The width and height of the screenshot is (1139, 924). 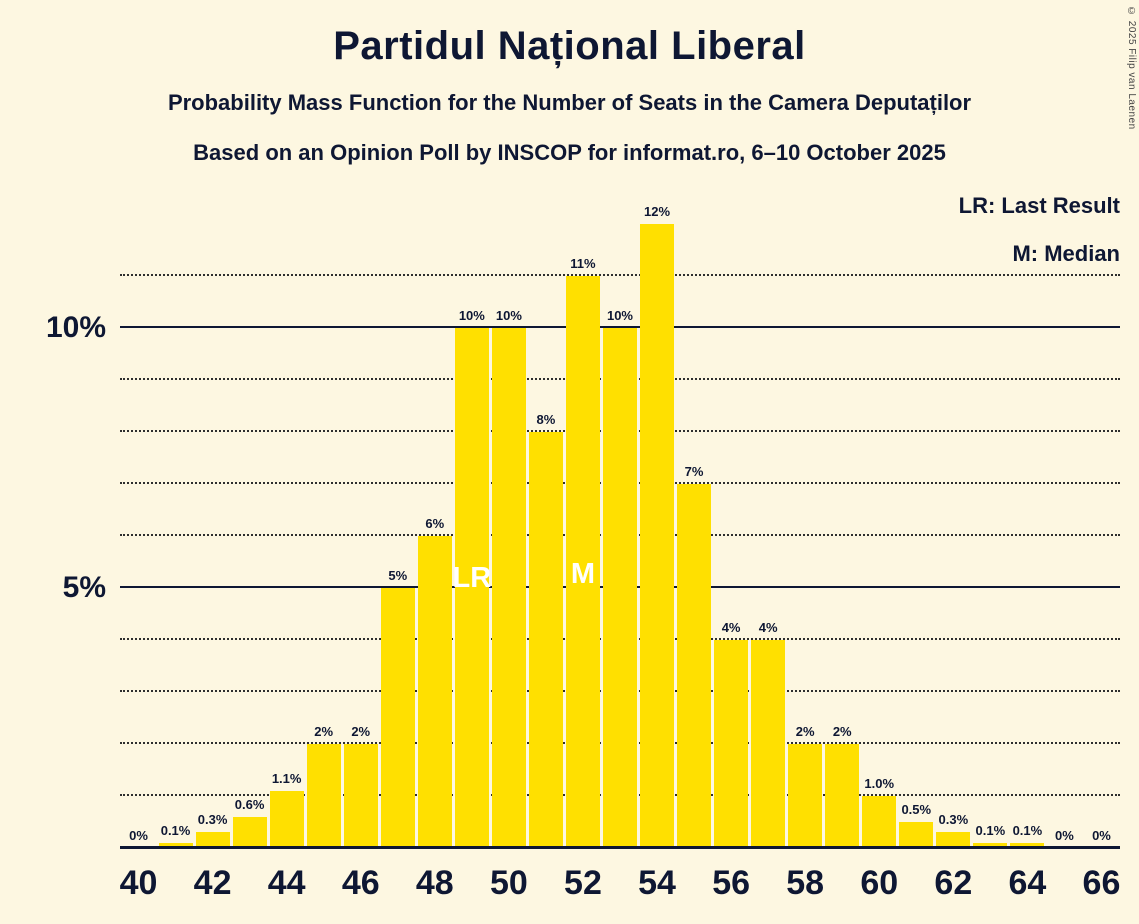 I want to click on bar-value-label-seat-52: 11%, so click(x=583, y=263).